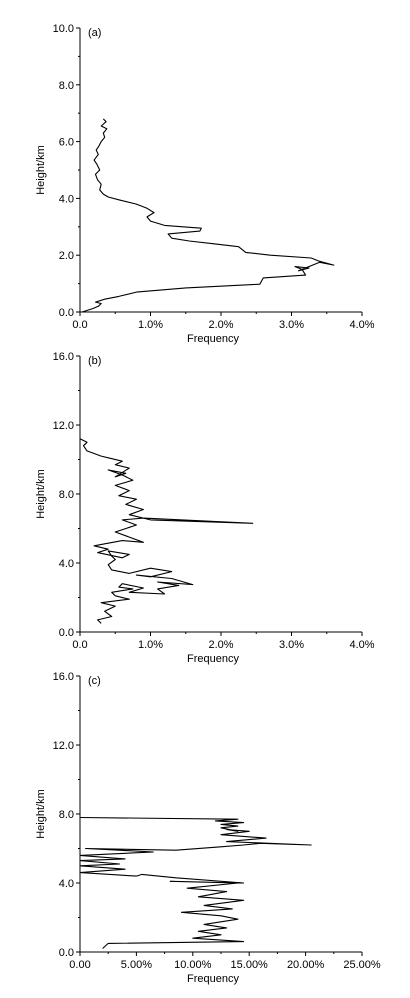 Image resolution: width=410 pixels, height=998 pixels. What do you see at coordinates (94, 33) in the screenshot?
I see `panel-label: (a)` at bounding box center [94, 33].